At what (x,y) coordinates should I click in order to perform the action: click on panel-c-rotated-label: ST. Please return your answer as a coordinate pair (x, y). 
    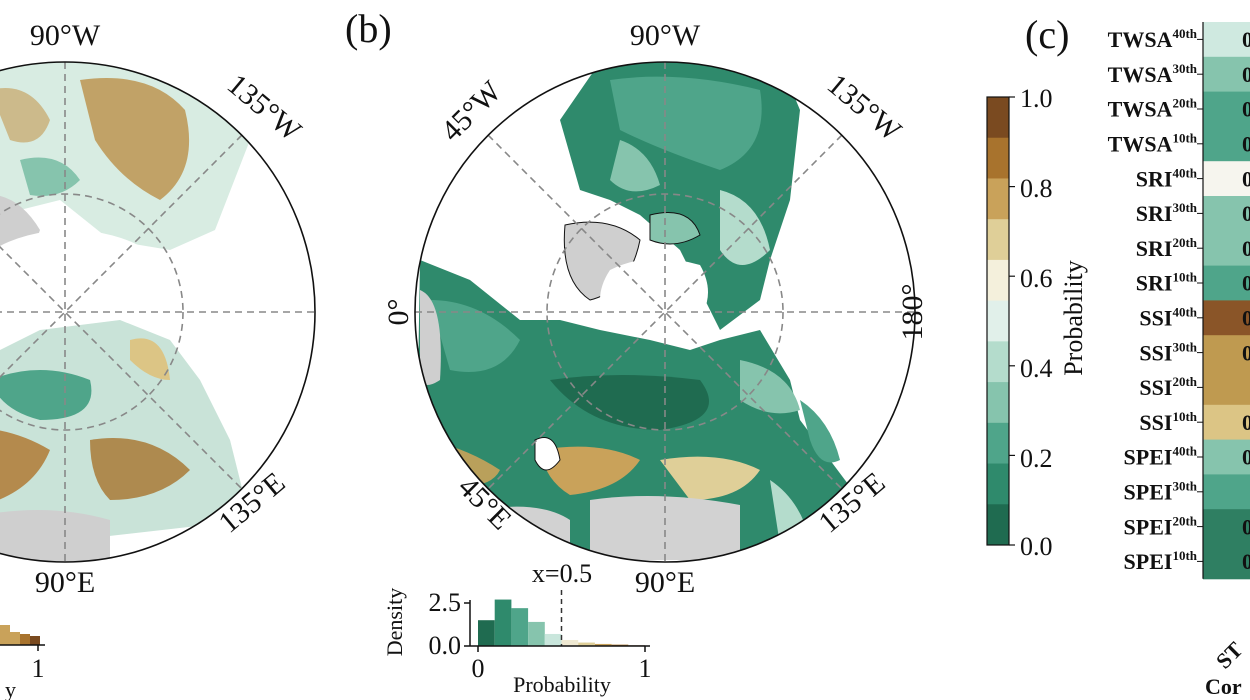
    Looking at the image, I should click on (1229, 655).